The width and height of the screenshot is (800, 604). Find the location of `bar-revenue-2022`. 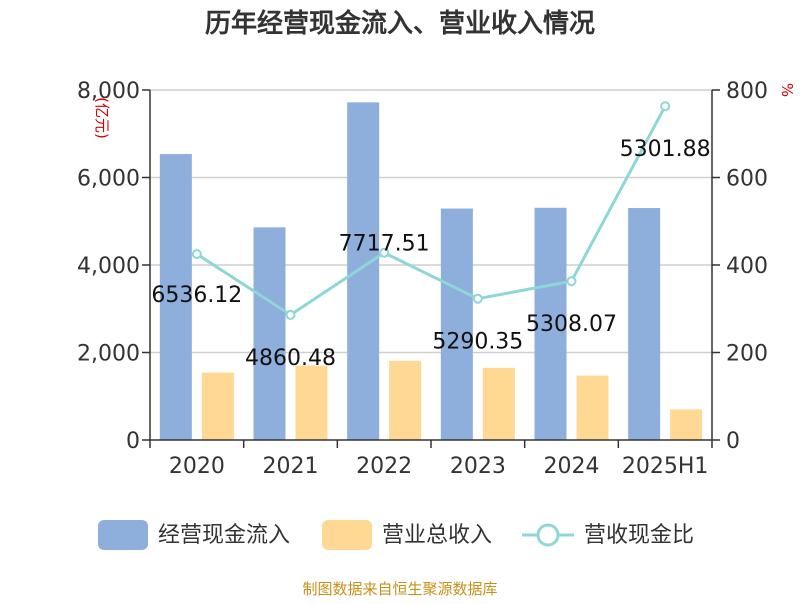

bar-revenue-2022 is located at coordinates (405, 400).